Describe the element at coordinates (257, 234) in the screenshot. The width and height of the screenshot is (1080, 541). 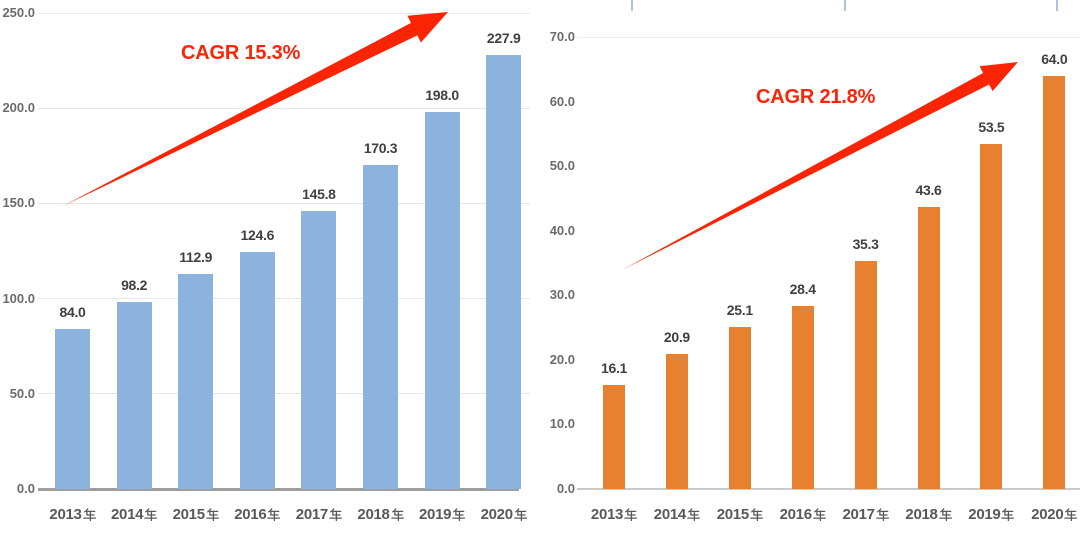
I see `bar-value-label: 124.6` at that location.